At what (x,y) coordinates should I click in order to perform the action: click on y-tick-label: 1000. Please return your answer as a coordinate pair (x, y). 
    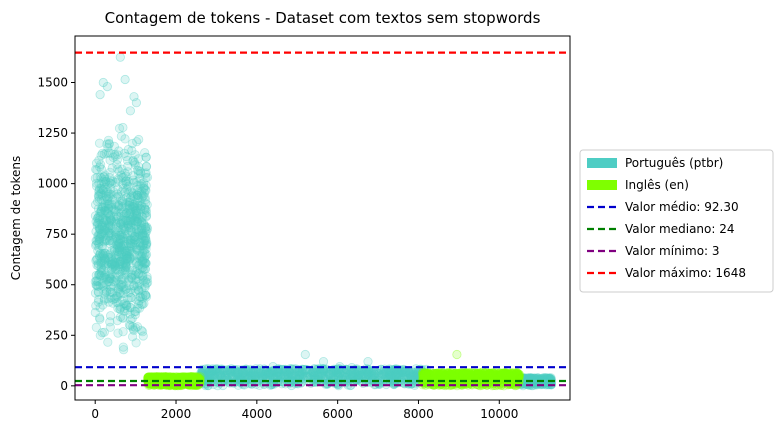
    Looking at the image, I should click on (52, 184).